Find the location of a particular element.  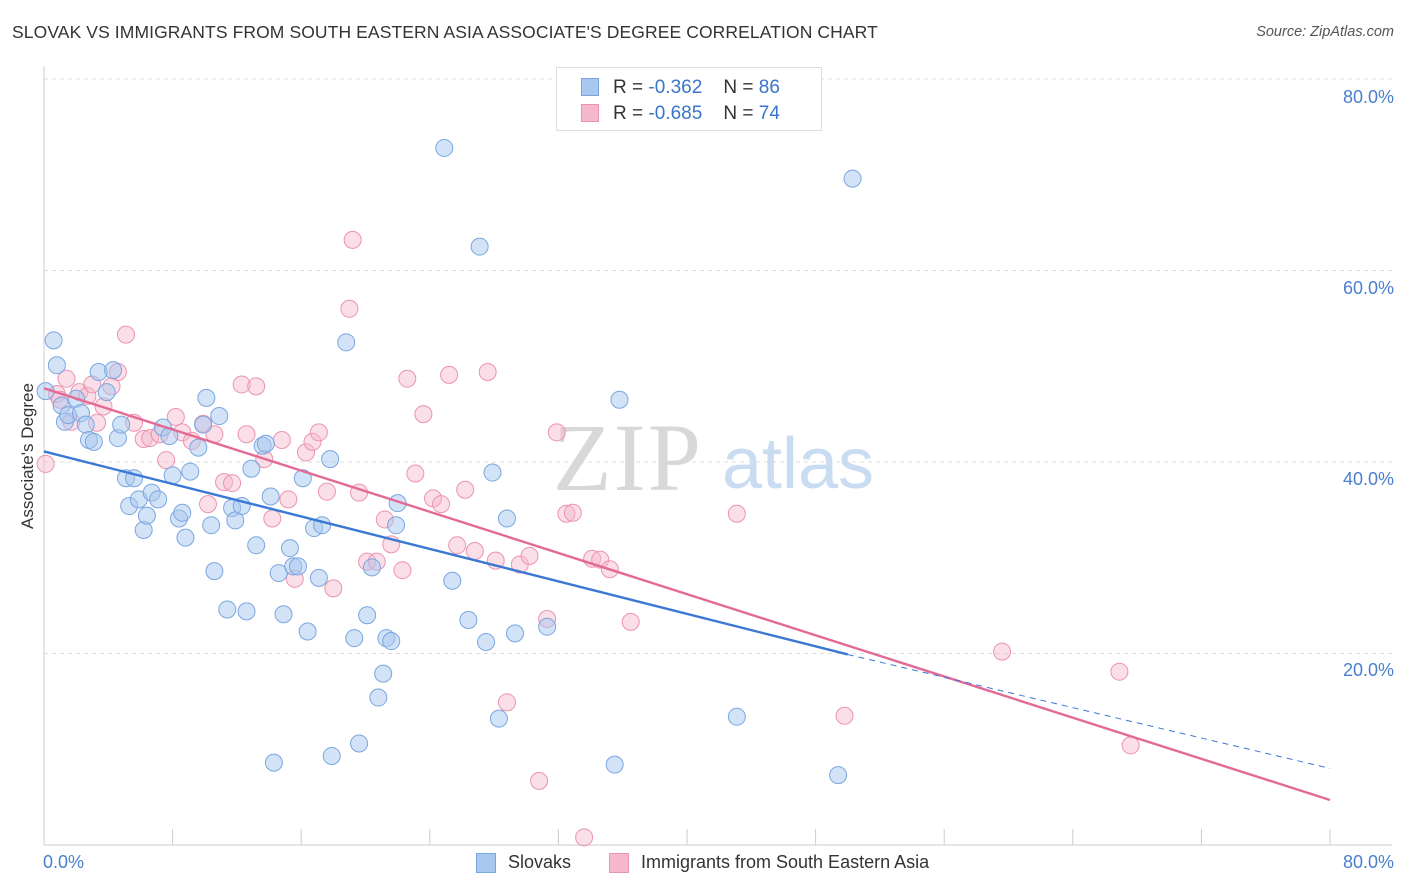

legend-label-immigrants: Immigrants from South Eastern Asia is located at coordinates (785, 862).